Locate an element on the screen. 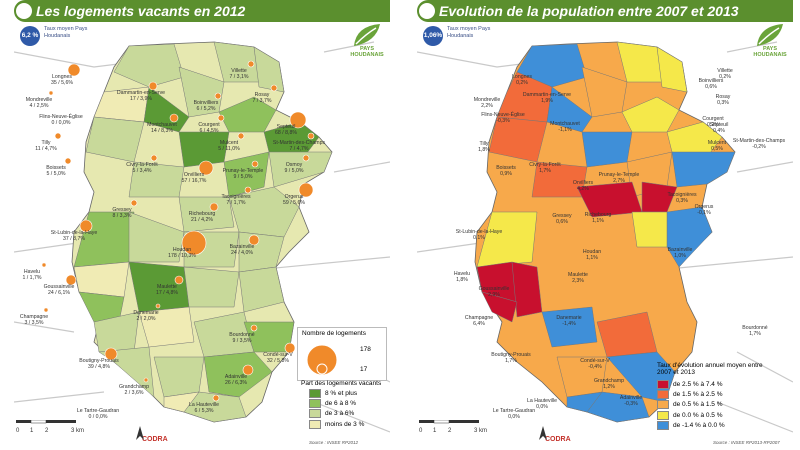 The image size is (800, 450). logo-leaf-icon is located at coordinates (770, 35).